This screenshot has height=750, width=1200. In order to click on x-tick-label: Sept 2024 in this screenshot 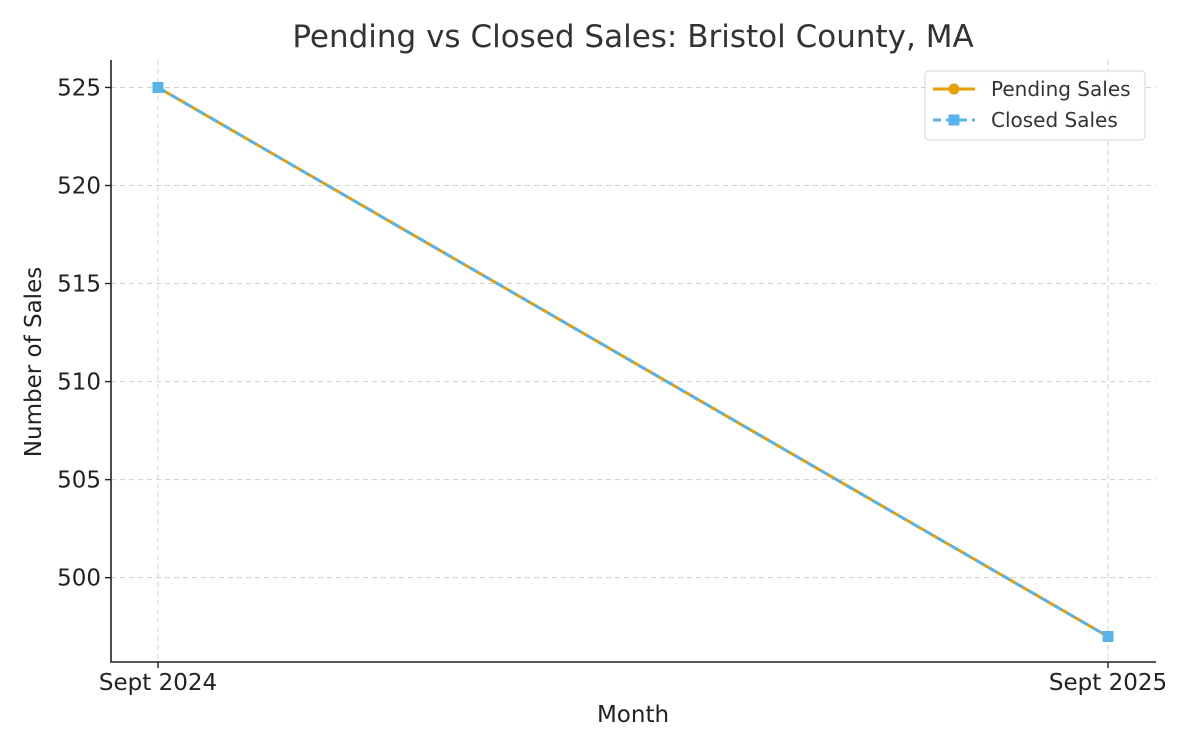, I will do `click(158, 683)`.